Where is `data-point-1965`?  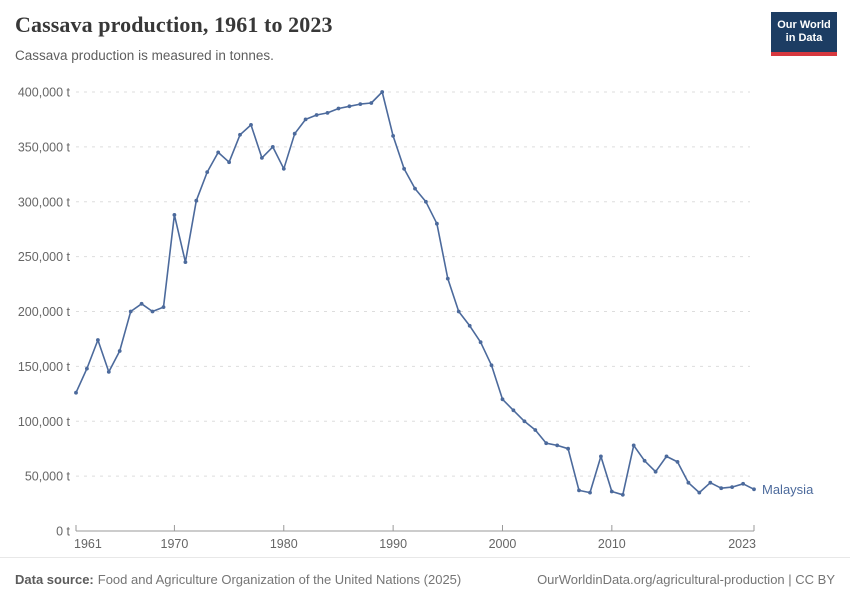
data-point-1965 is located at coordinates (119, 351).